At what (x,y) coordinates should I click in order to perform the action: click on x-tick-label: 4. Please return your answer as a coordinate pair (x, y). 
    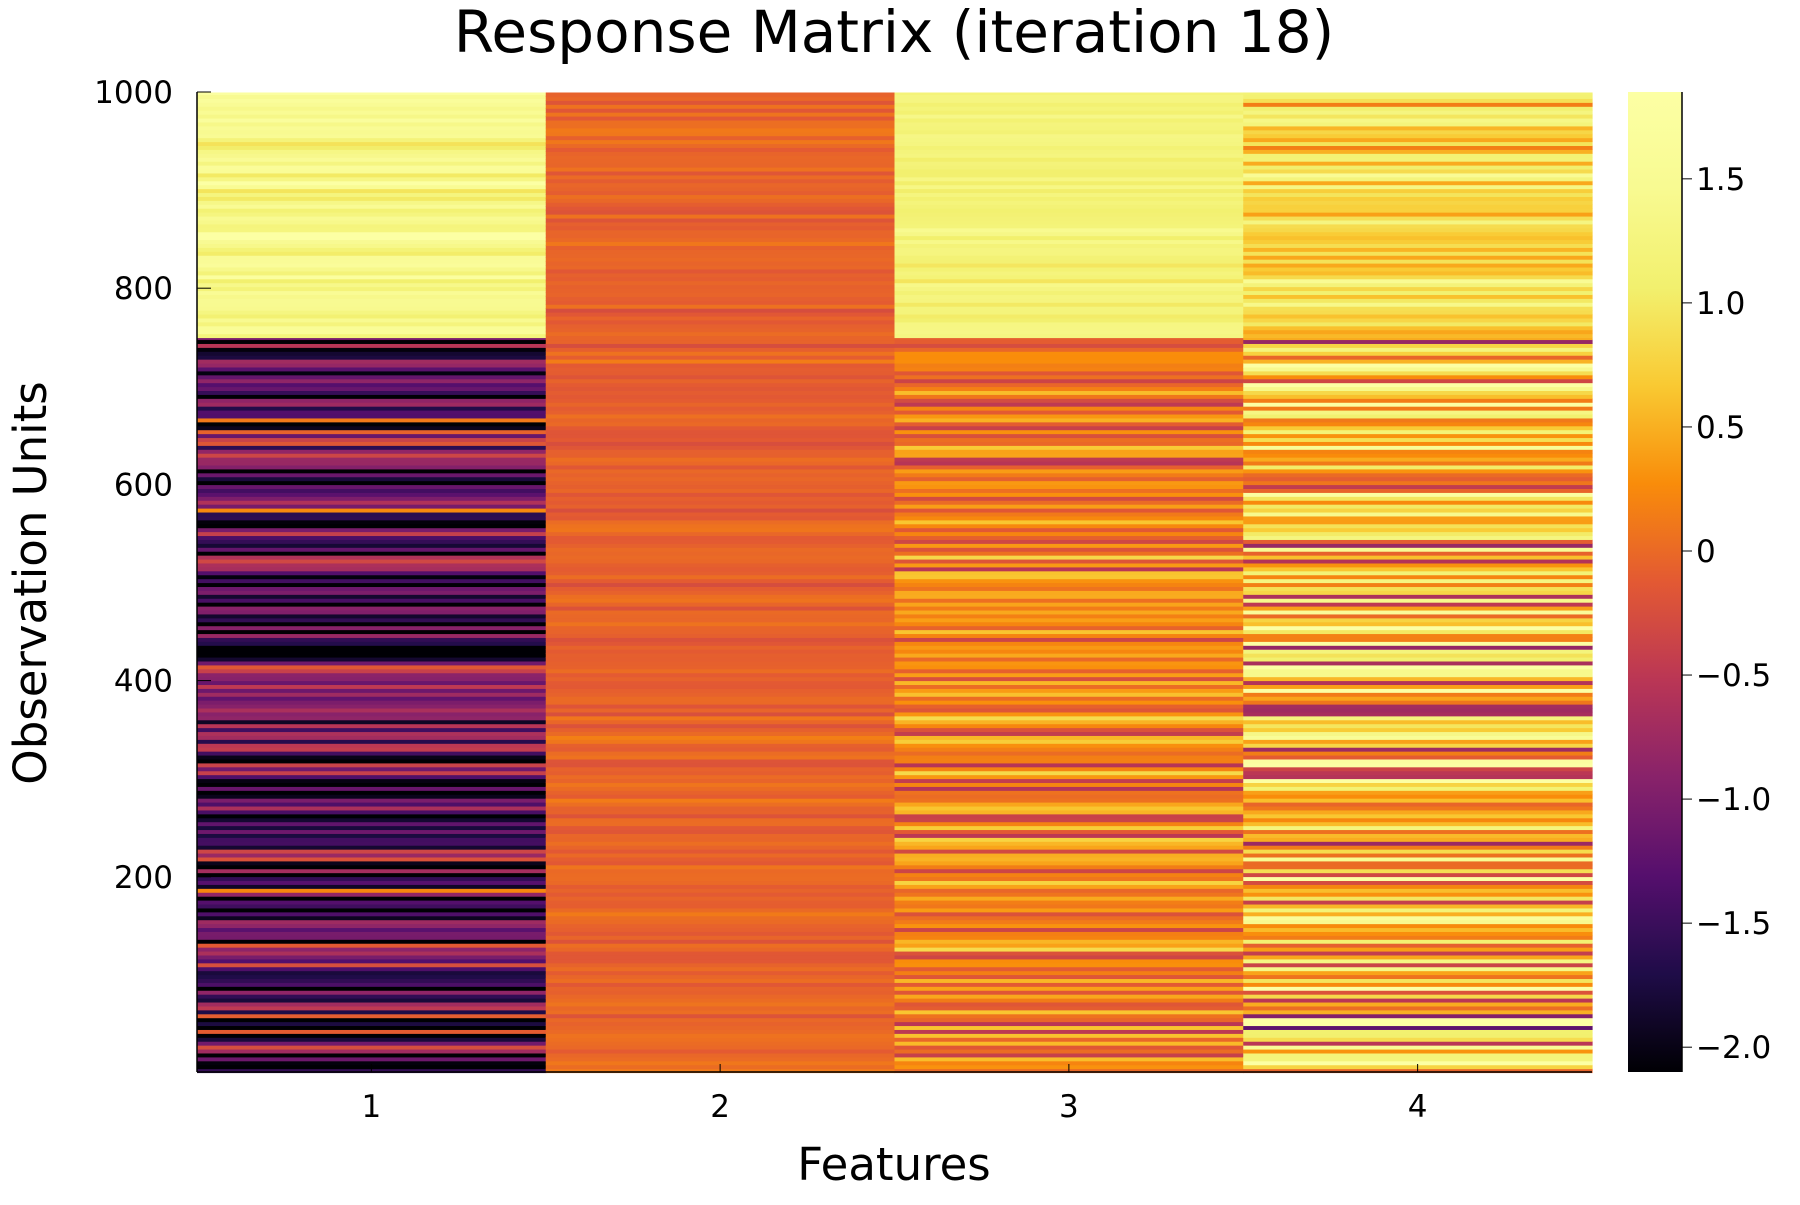
    Looking at the image, I should click on (1418, 1107).